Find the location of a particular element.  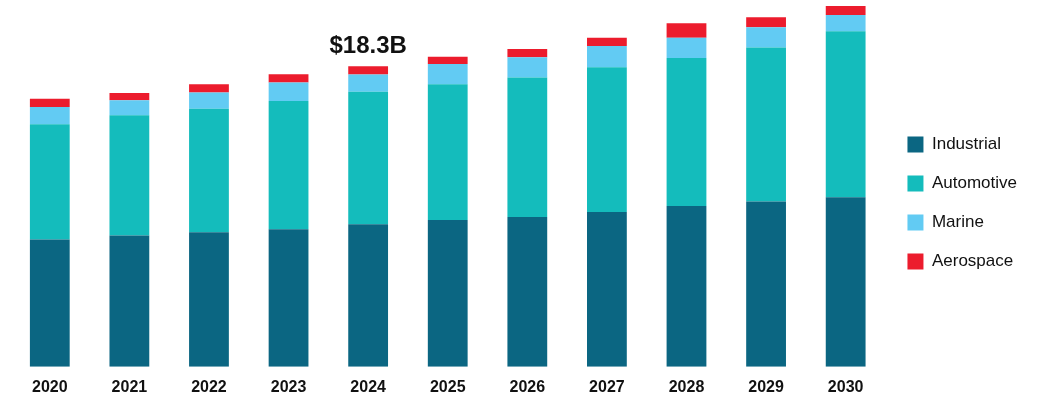

x-tick-label: 2029 is located at coordinates (766, 386).